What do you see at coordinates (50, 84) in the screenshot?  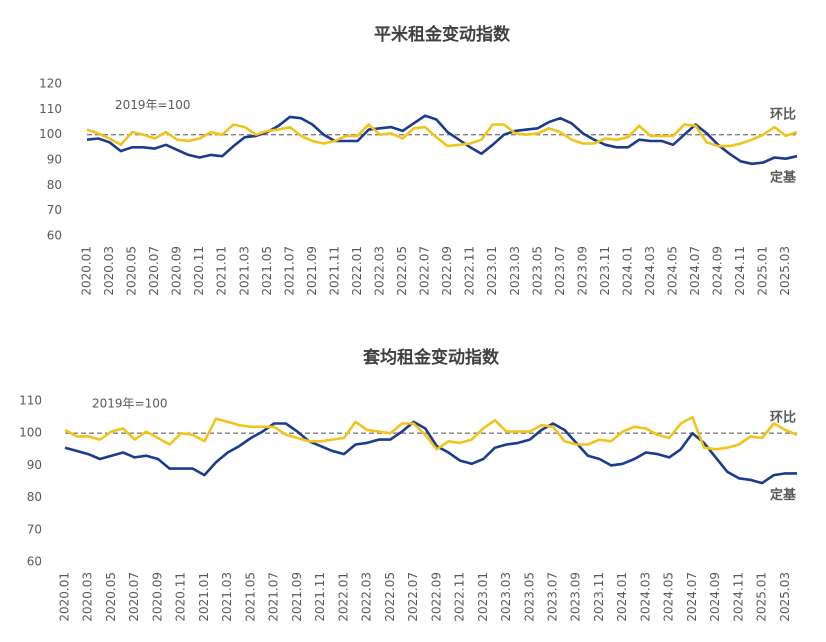 I see `y-tick-label: 120` at bounding box center [50, 84].